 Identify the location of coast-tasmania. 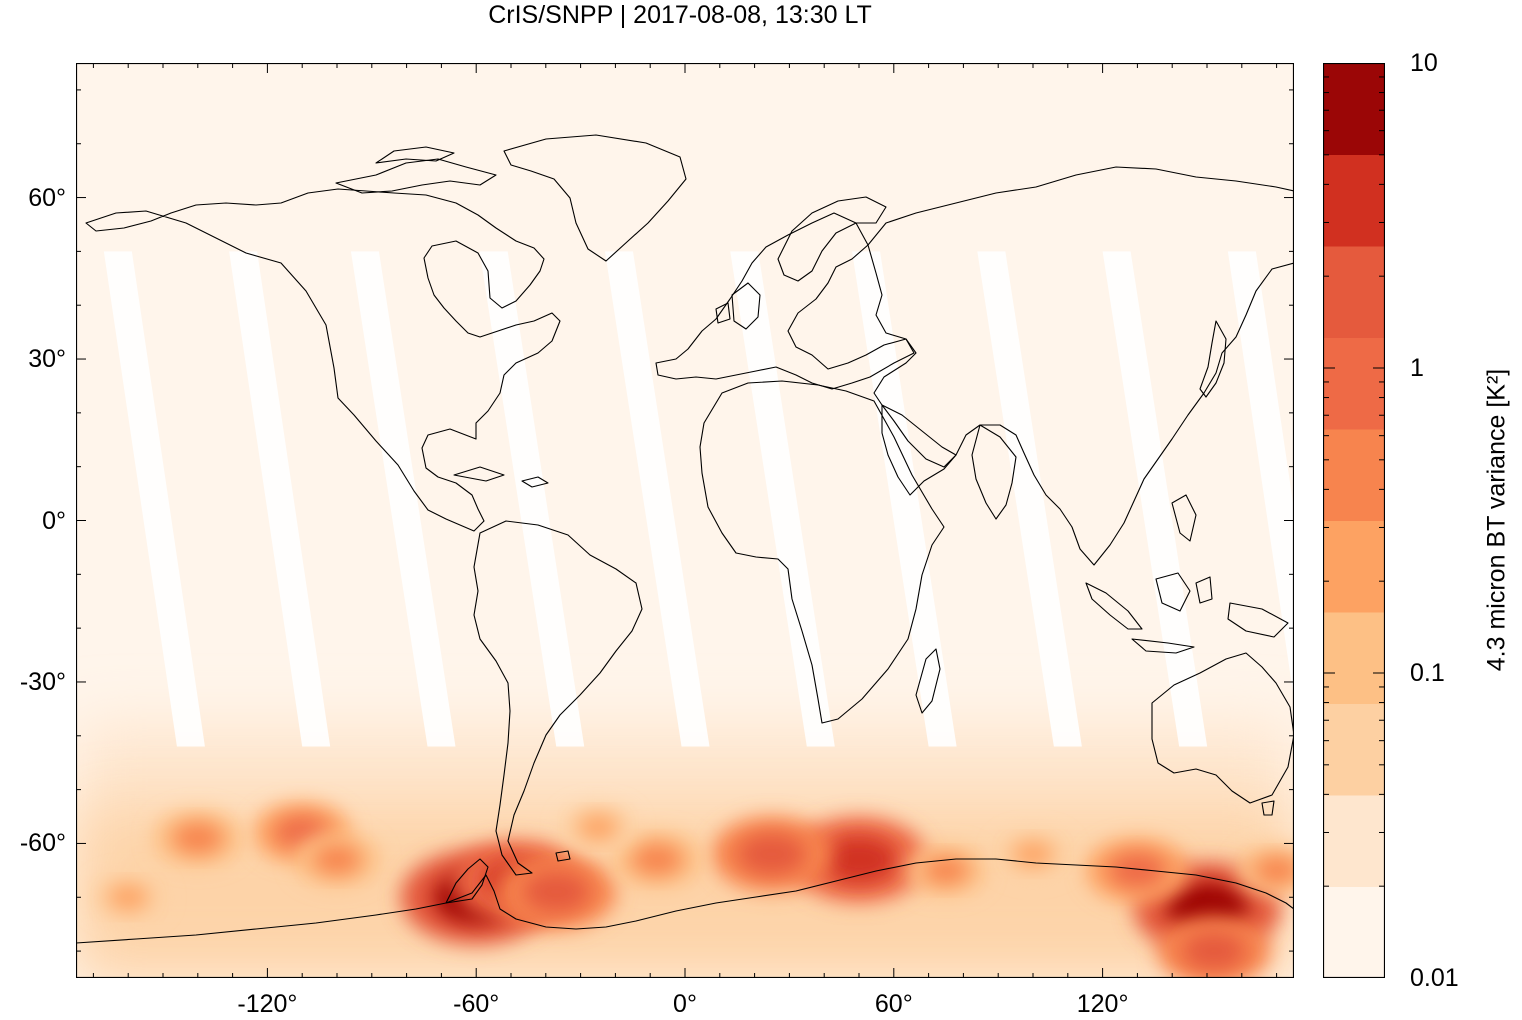
(1268, 808).